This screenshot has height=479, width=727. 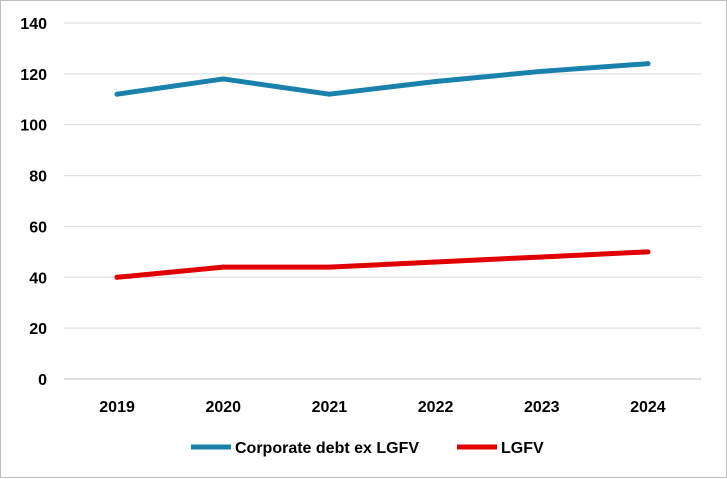 What do you see at coordinates (38, 329) in the screenshot?
I see `y-tick-label: 20` at bounding box center [38, 329].